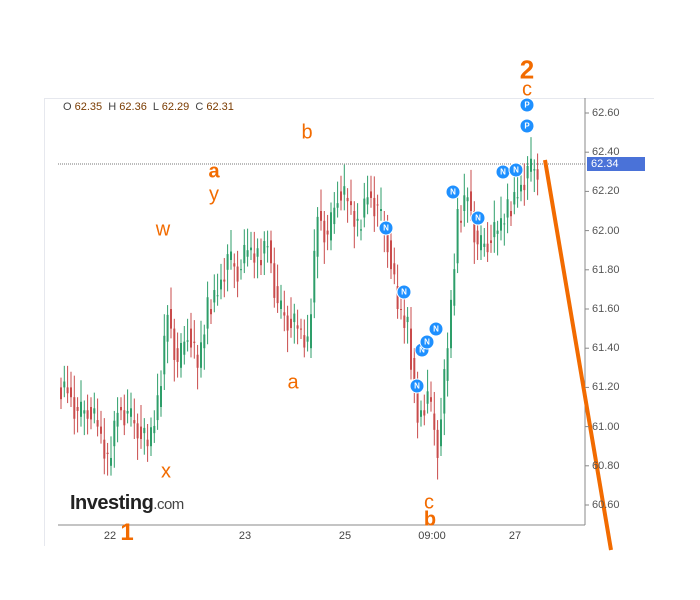  I want to click on x-tick-label: 27, so click(515, 536).